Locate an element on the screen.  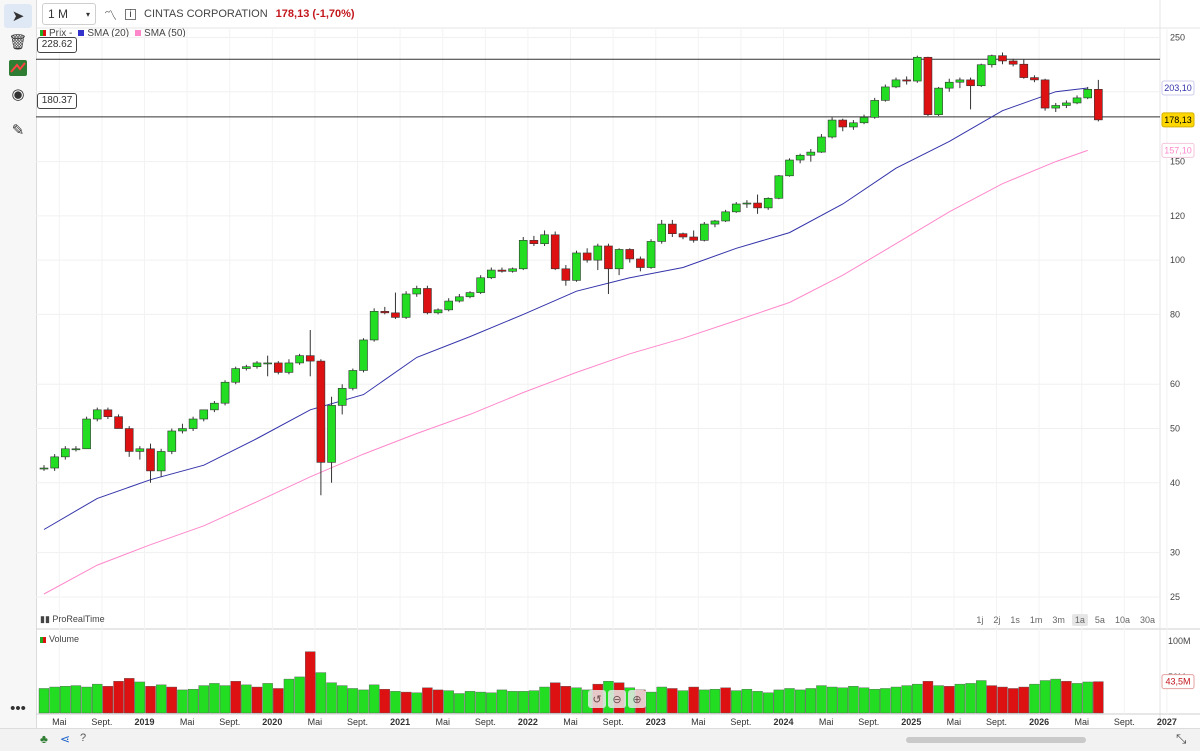
period-button-3m: 3m is located at coordinates (1058, 620).